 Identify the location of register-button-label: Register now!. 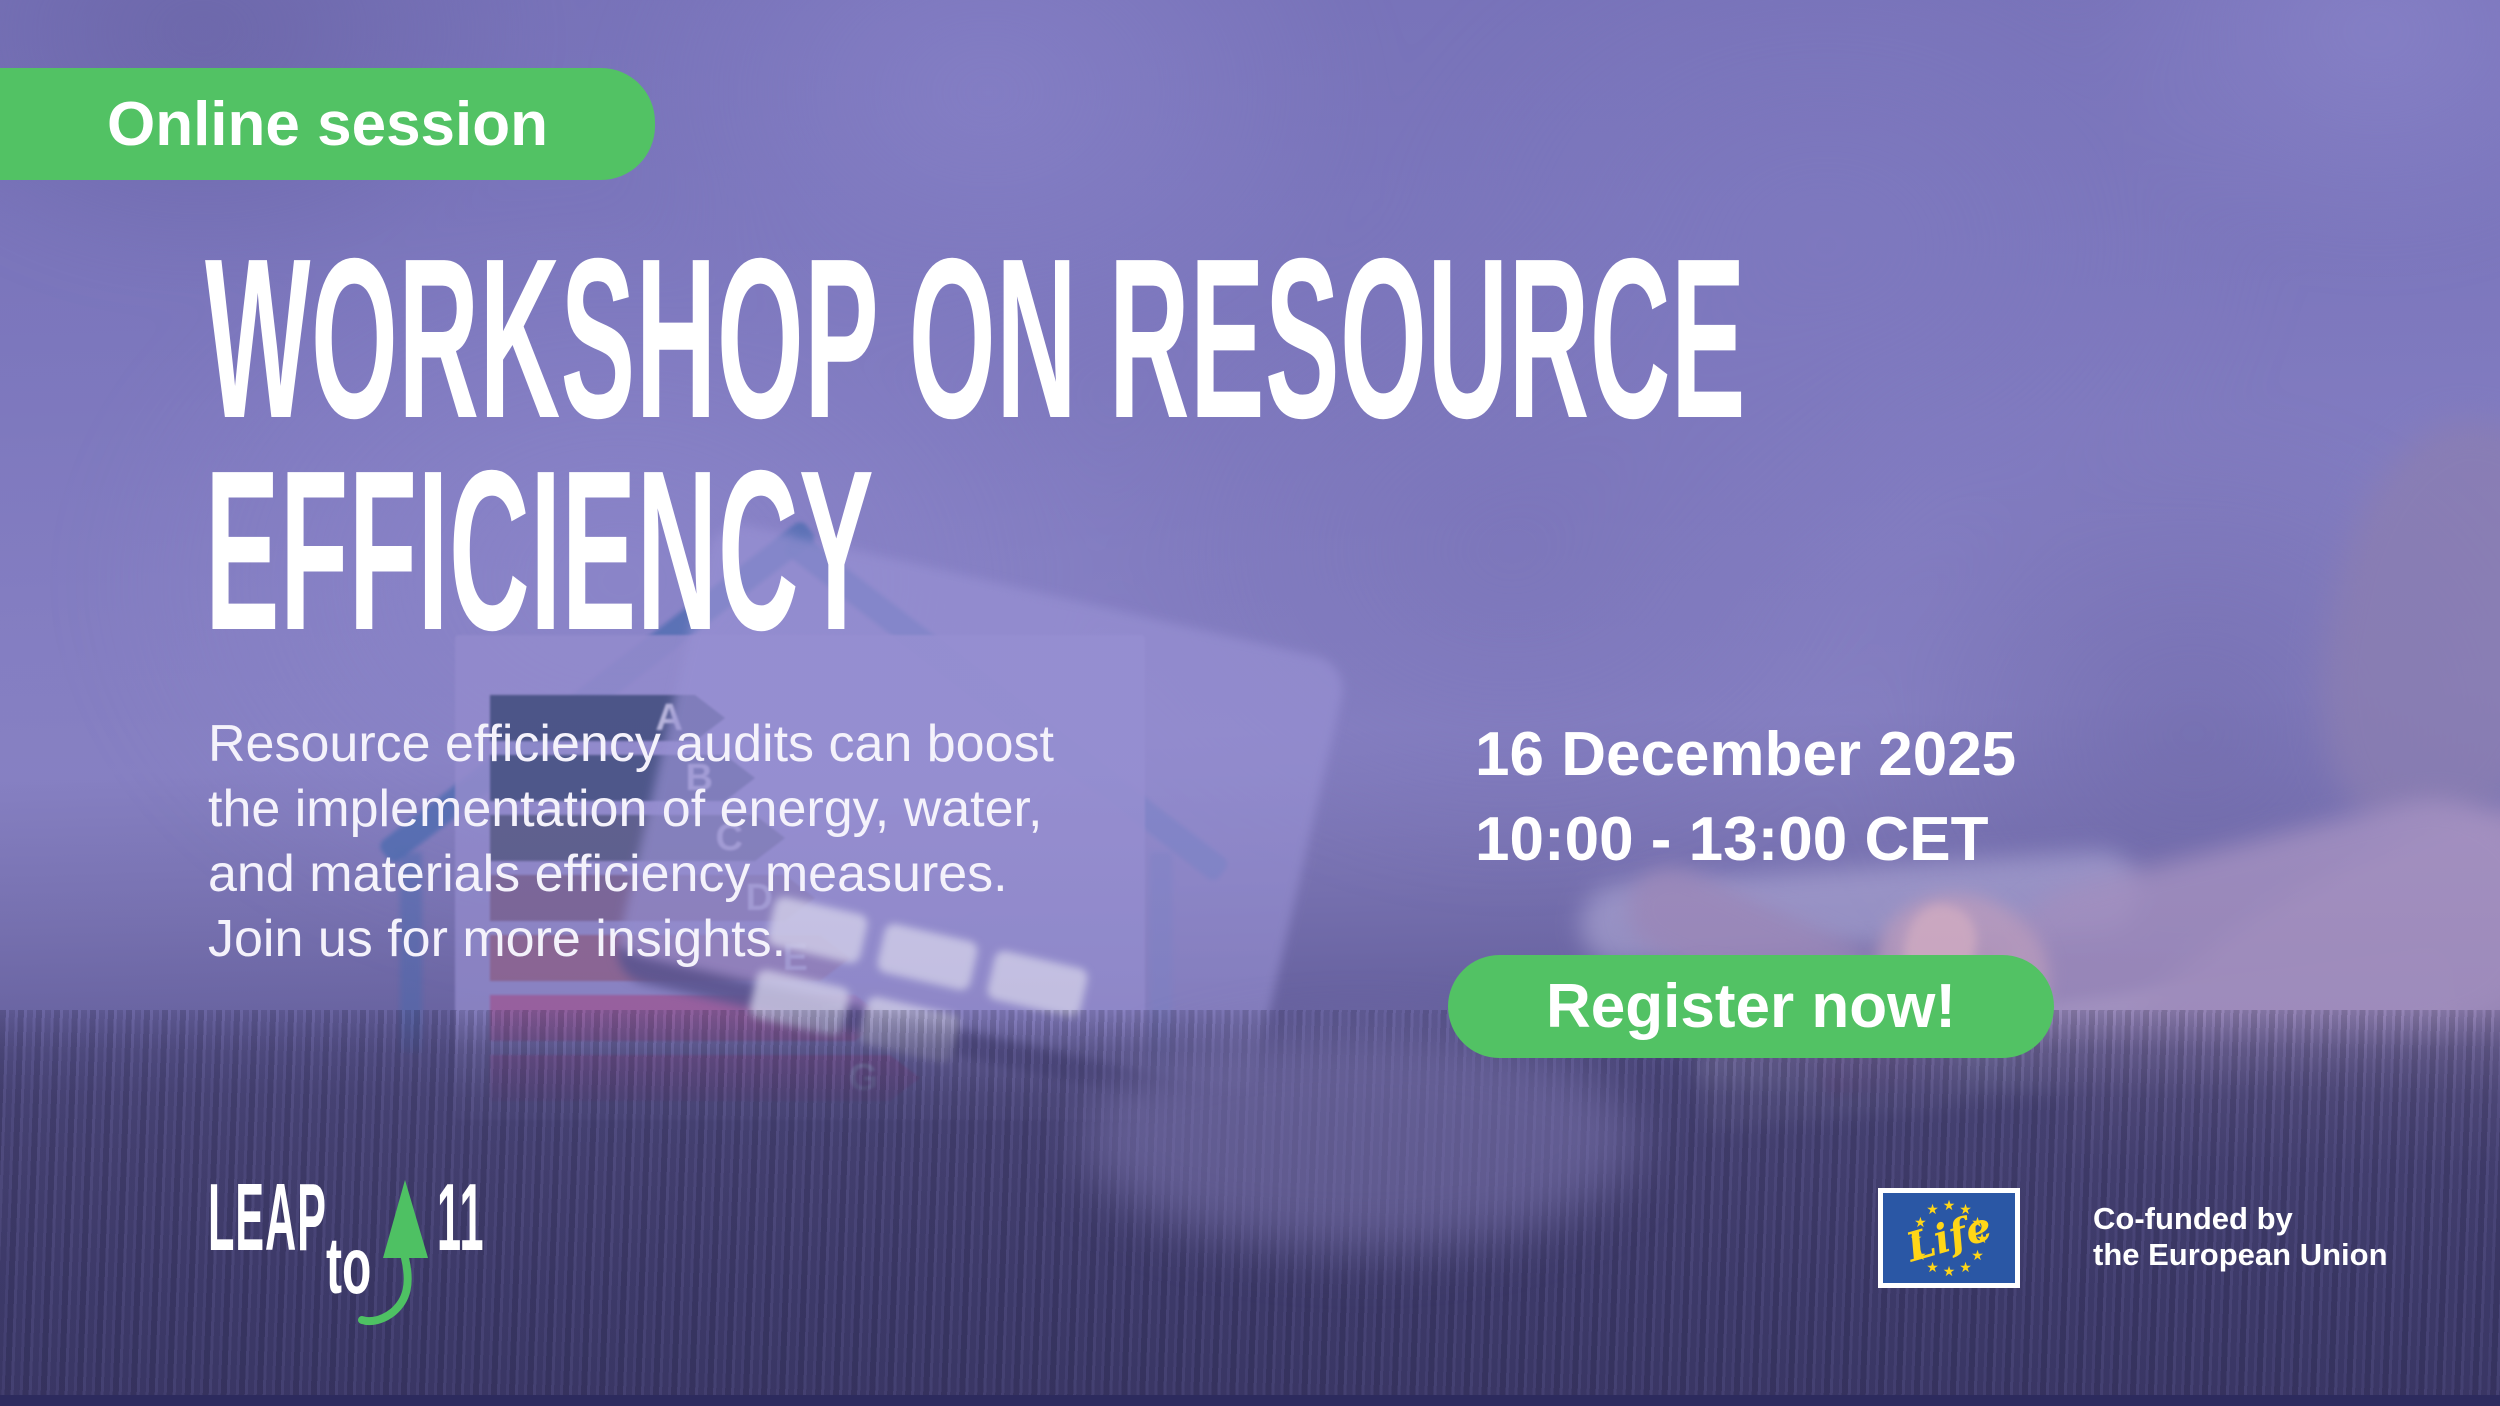
(1751, 1006).